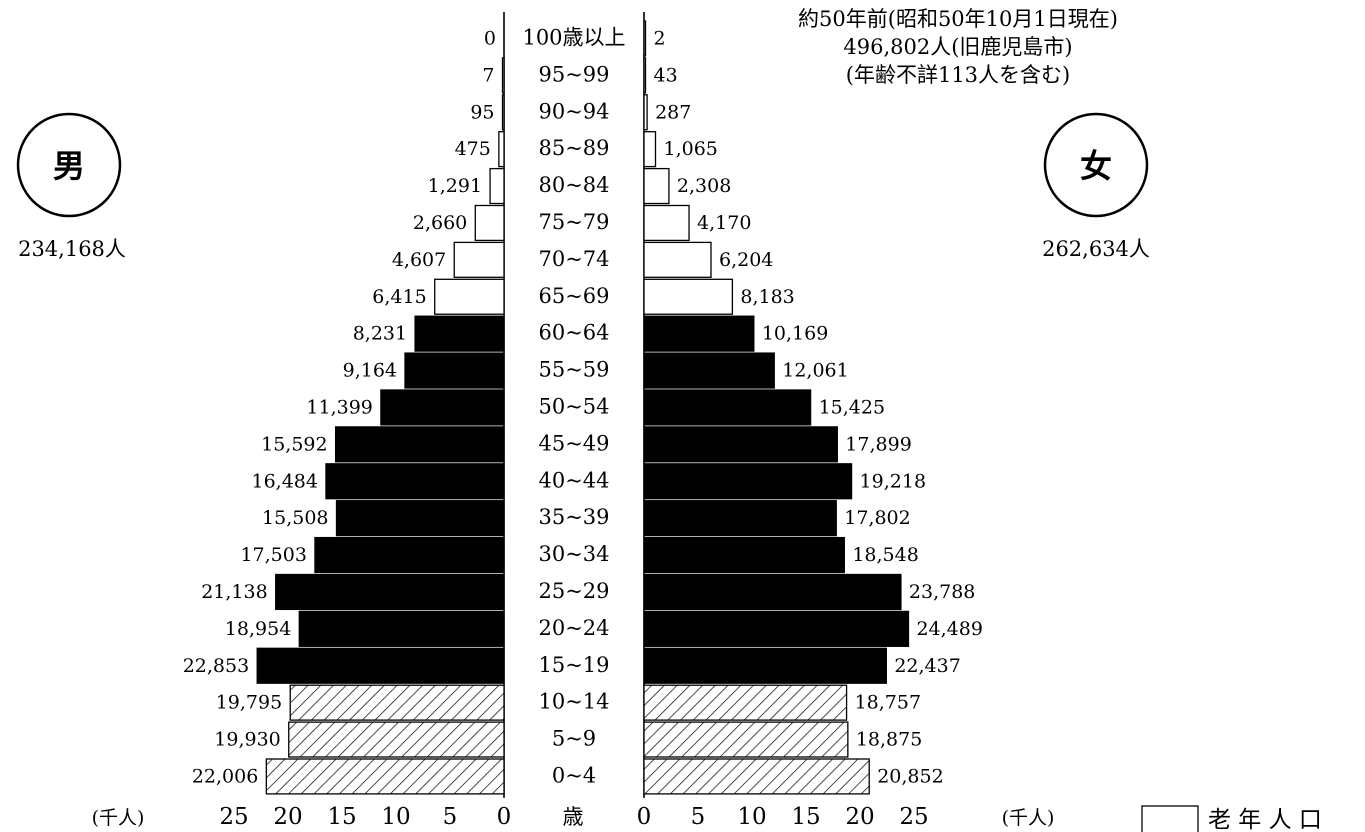 Image resolution: width=1365 pixels, height=832 pixels. I want to click on legend-swatch-old, so click(1170, 818).